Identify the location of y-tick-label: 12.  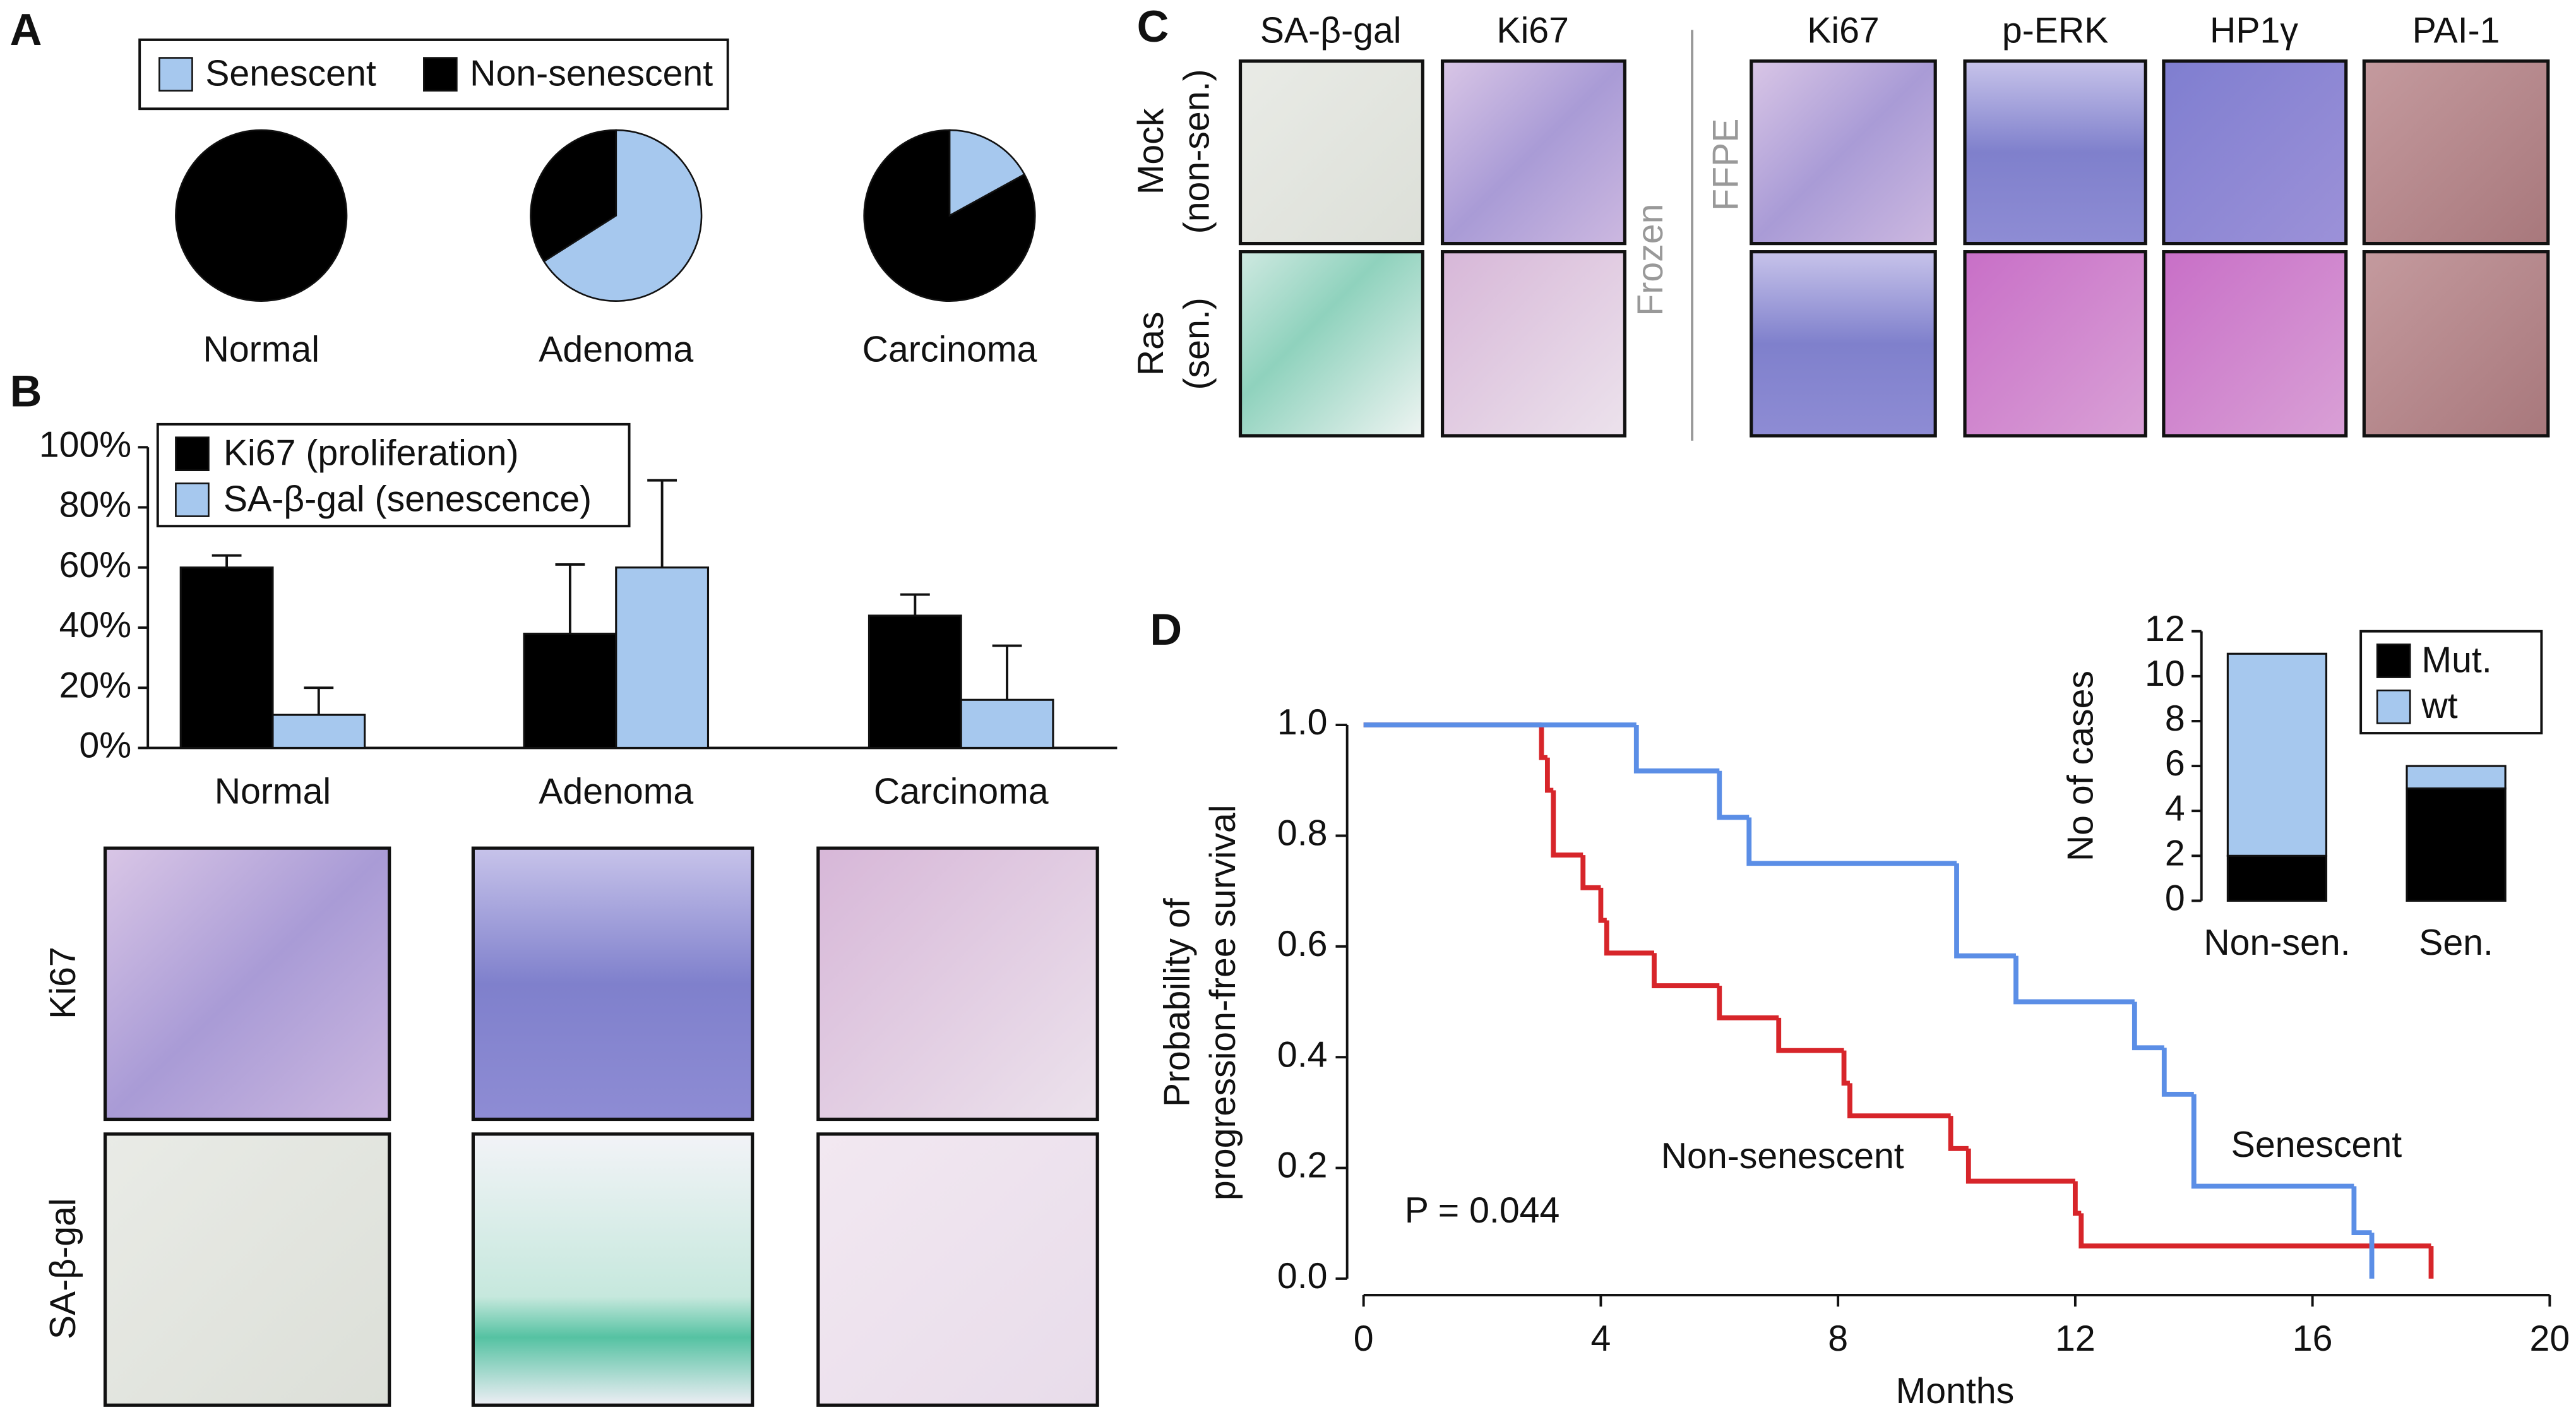
(2165, 629).